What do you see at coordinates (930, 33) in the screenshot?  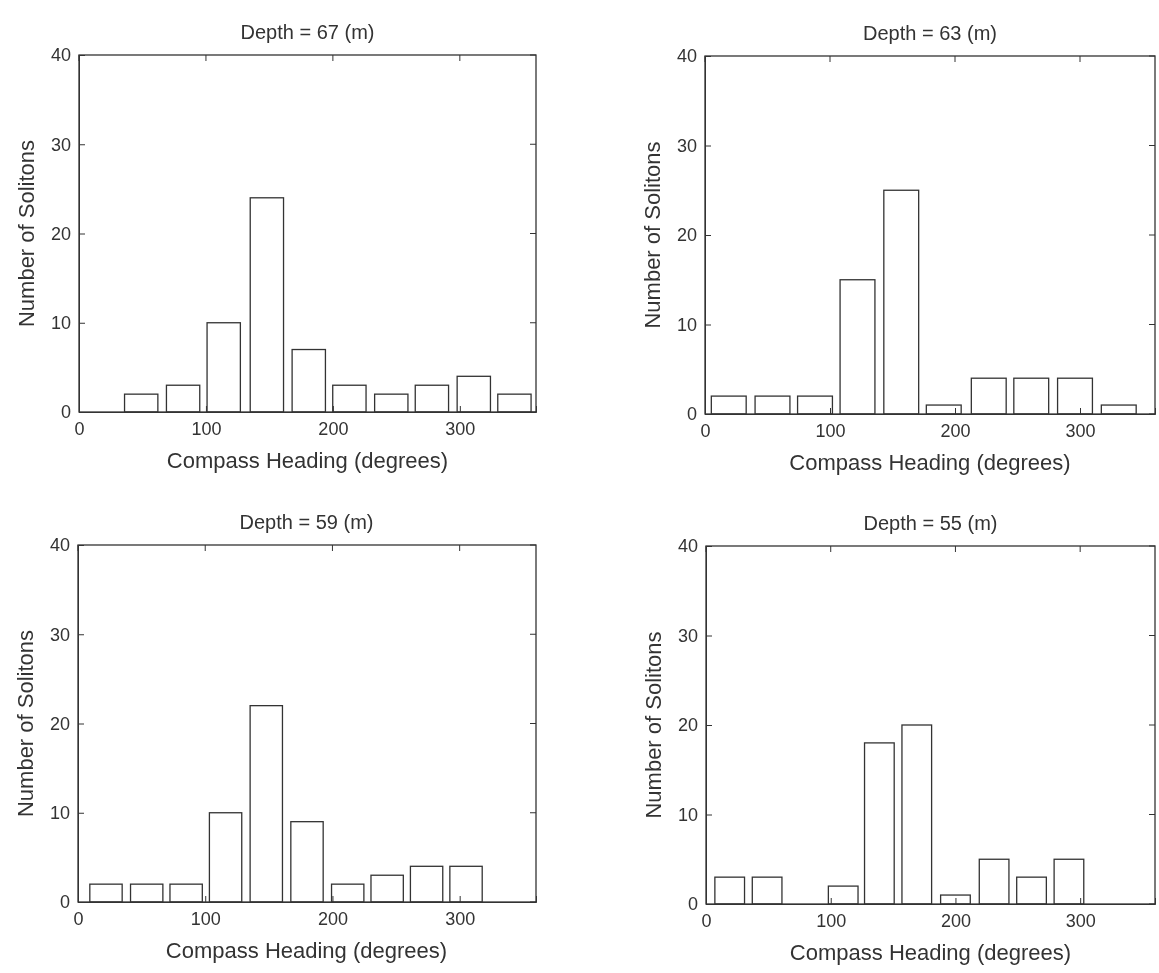 I see `chart-title: Depth = 63 (m)` at bounding box center [930, 33].